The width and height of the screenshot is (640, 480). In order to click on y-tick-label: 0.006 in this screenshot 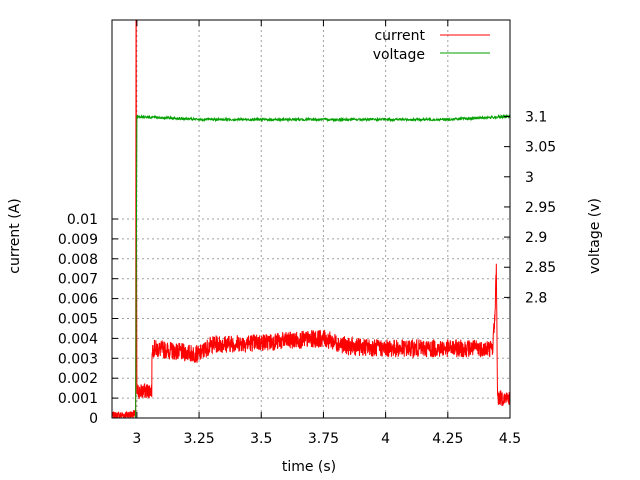, I will do `click(78, 300)`.